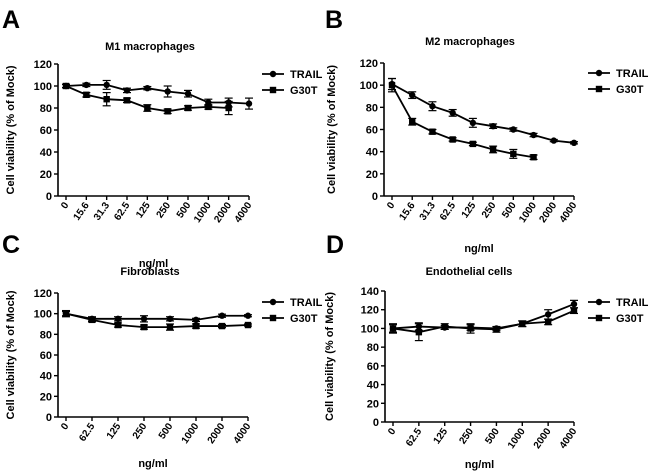 The height and width of the screenshot is (476, 657). What do you see at coordinates (372, 175) in the screenshot?
I see `y-tick-label: 20` at bounding box center [372, 175].